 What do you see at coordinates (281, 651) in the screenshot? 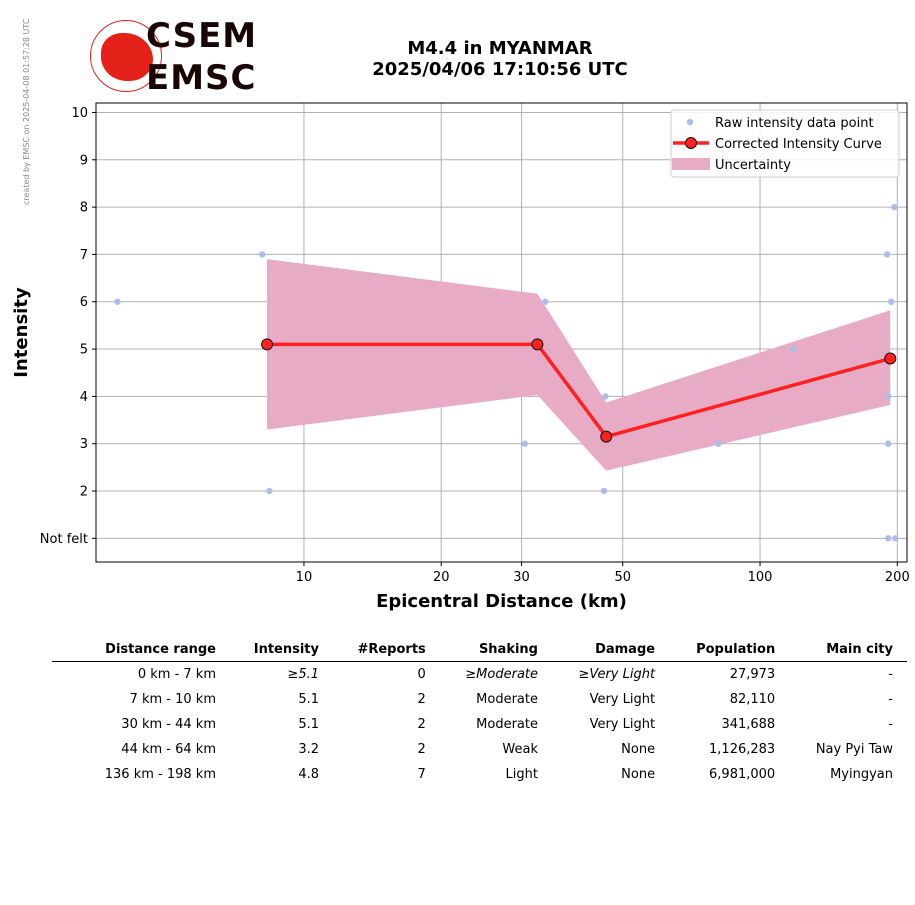
I see `column-header: Intensity` at bounding box center [281, 651].